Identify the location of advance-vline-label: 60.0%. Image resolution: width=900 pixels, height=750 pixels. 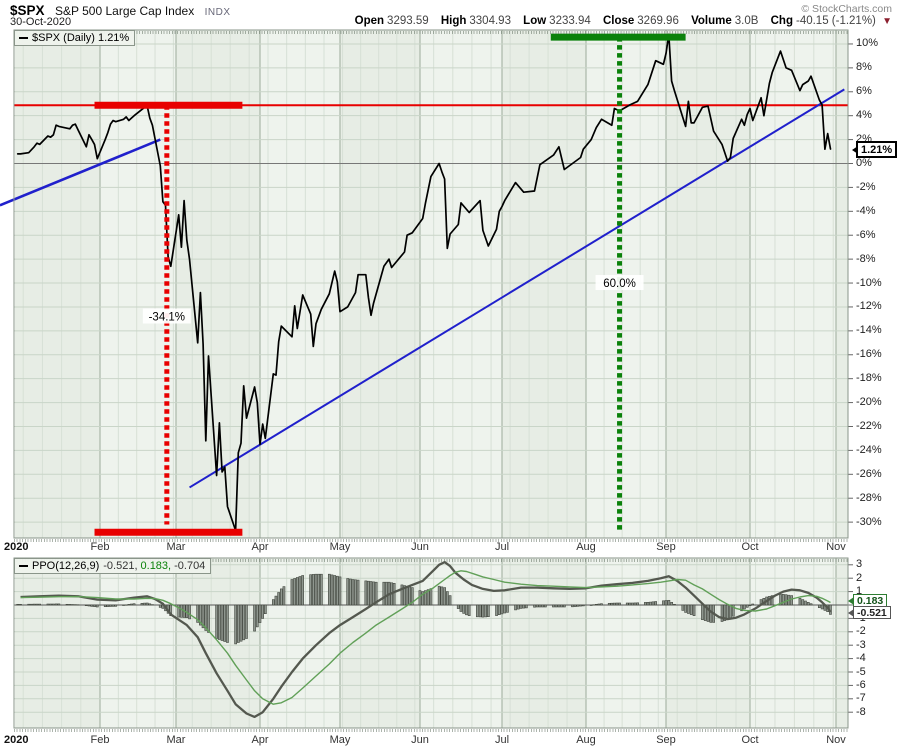
(619, 284).